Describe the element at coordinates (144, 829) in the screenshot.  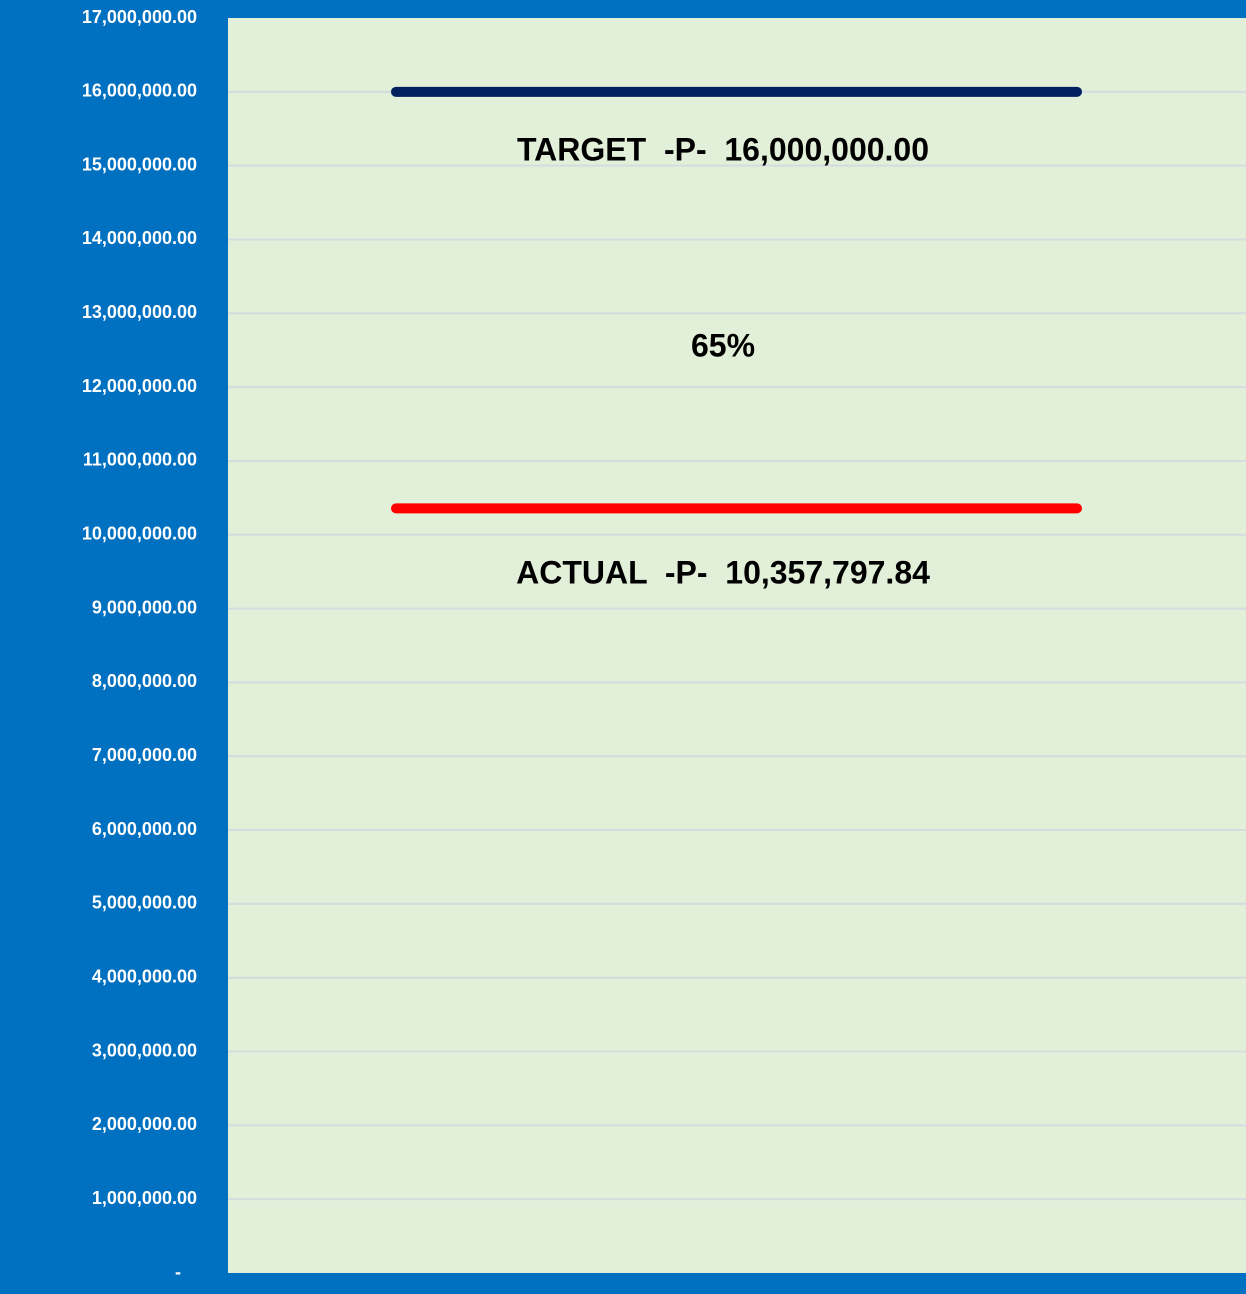
I see `y-tick-label: 6,000,000.00` at that location.